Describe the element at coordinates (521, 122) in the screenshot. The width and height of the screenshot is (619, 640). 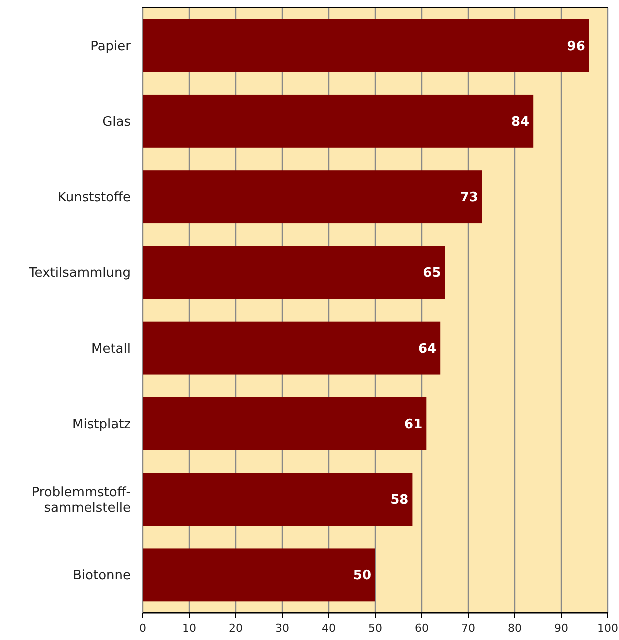
I see `data-label: 84` at that location.